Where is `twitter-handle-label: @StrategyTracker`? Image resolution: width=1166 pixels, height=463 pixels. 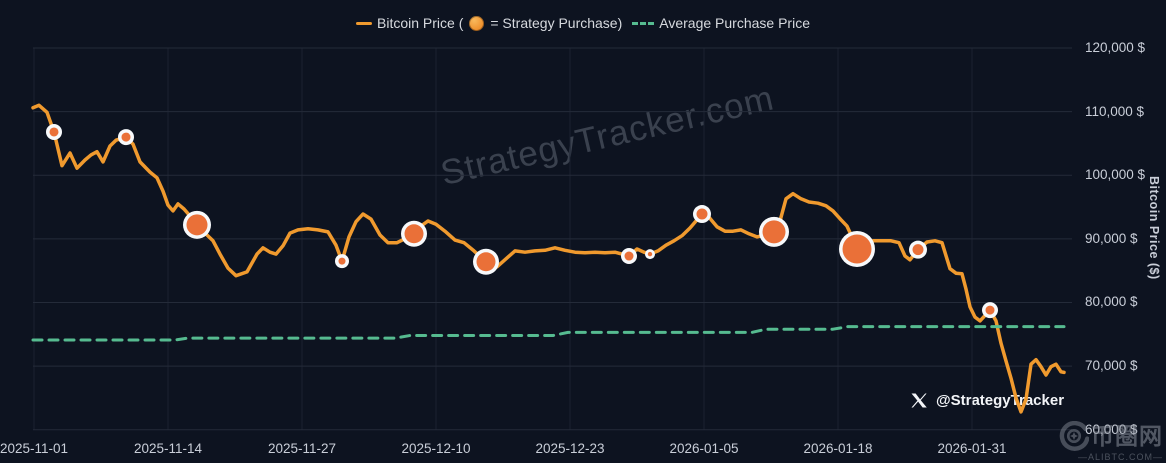
twitter-handle-label: @StrategyTracker is located at coordinates (1000, 400).